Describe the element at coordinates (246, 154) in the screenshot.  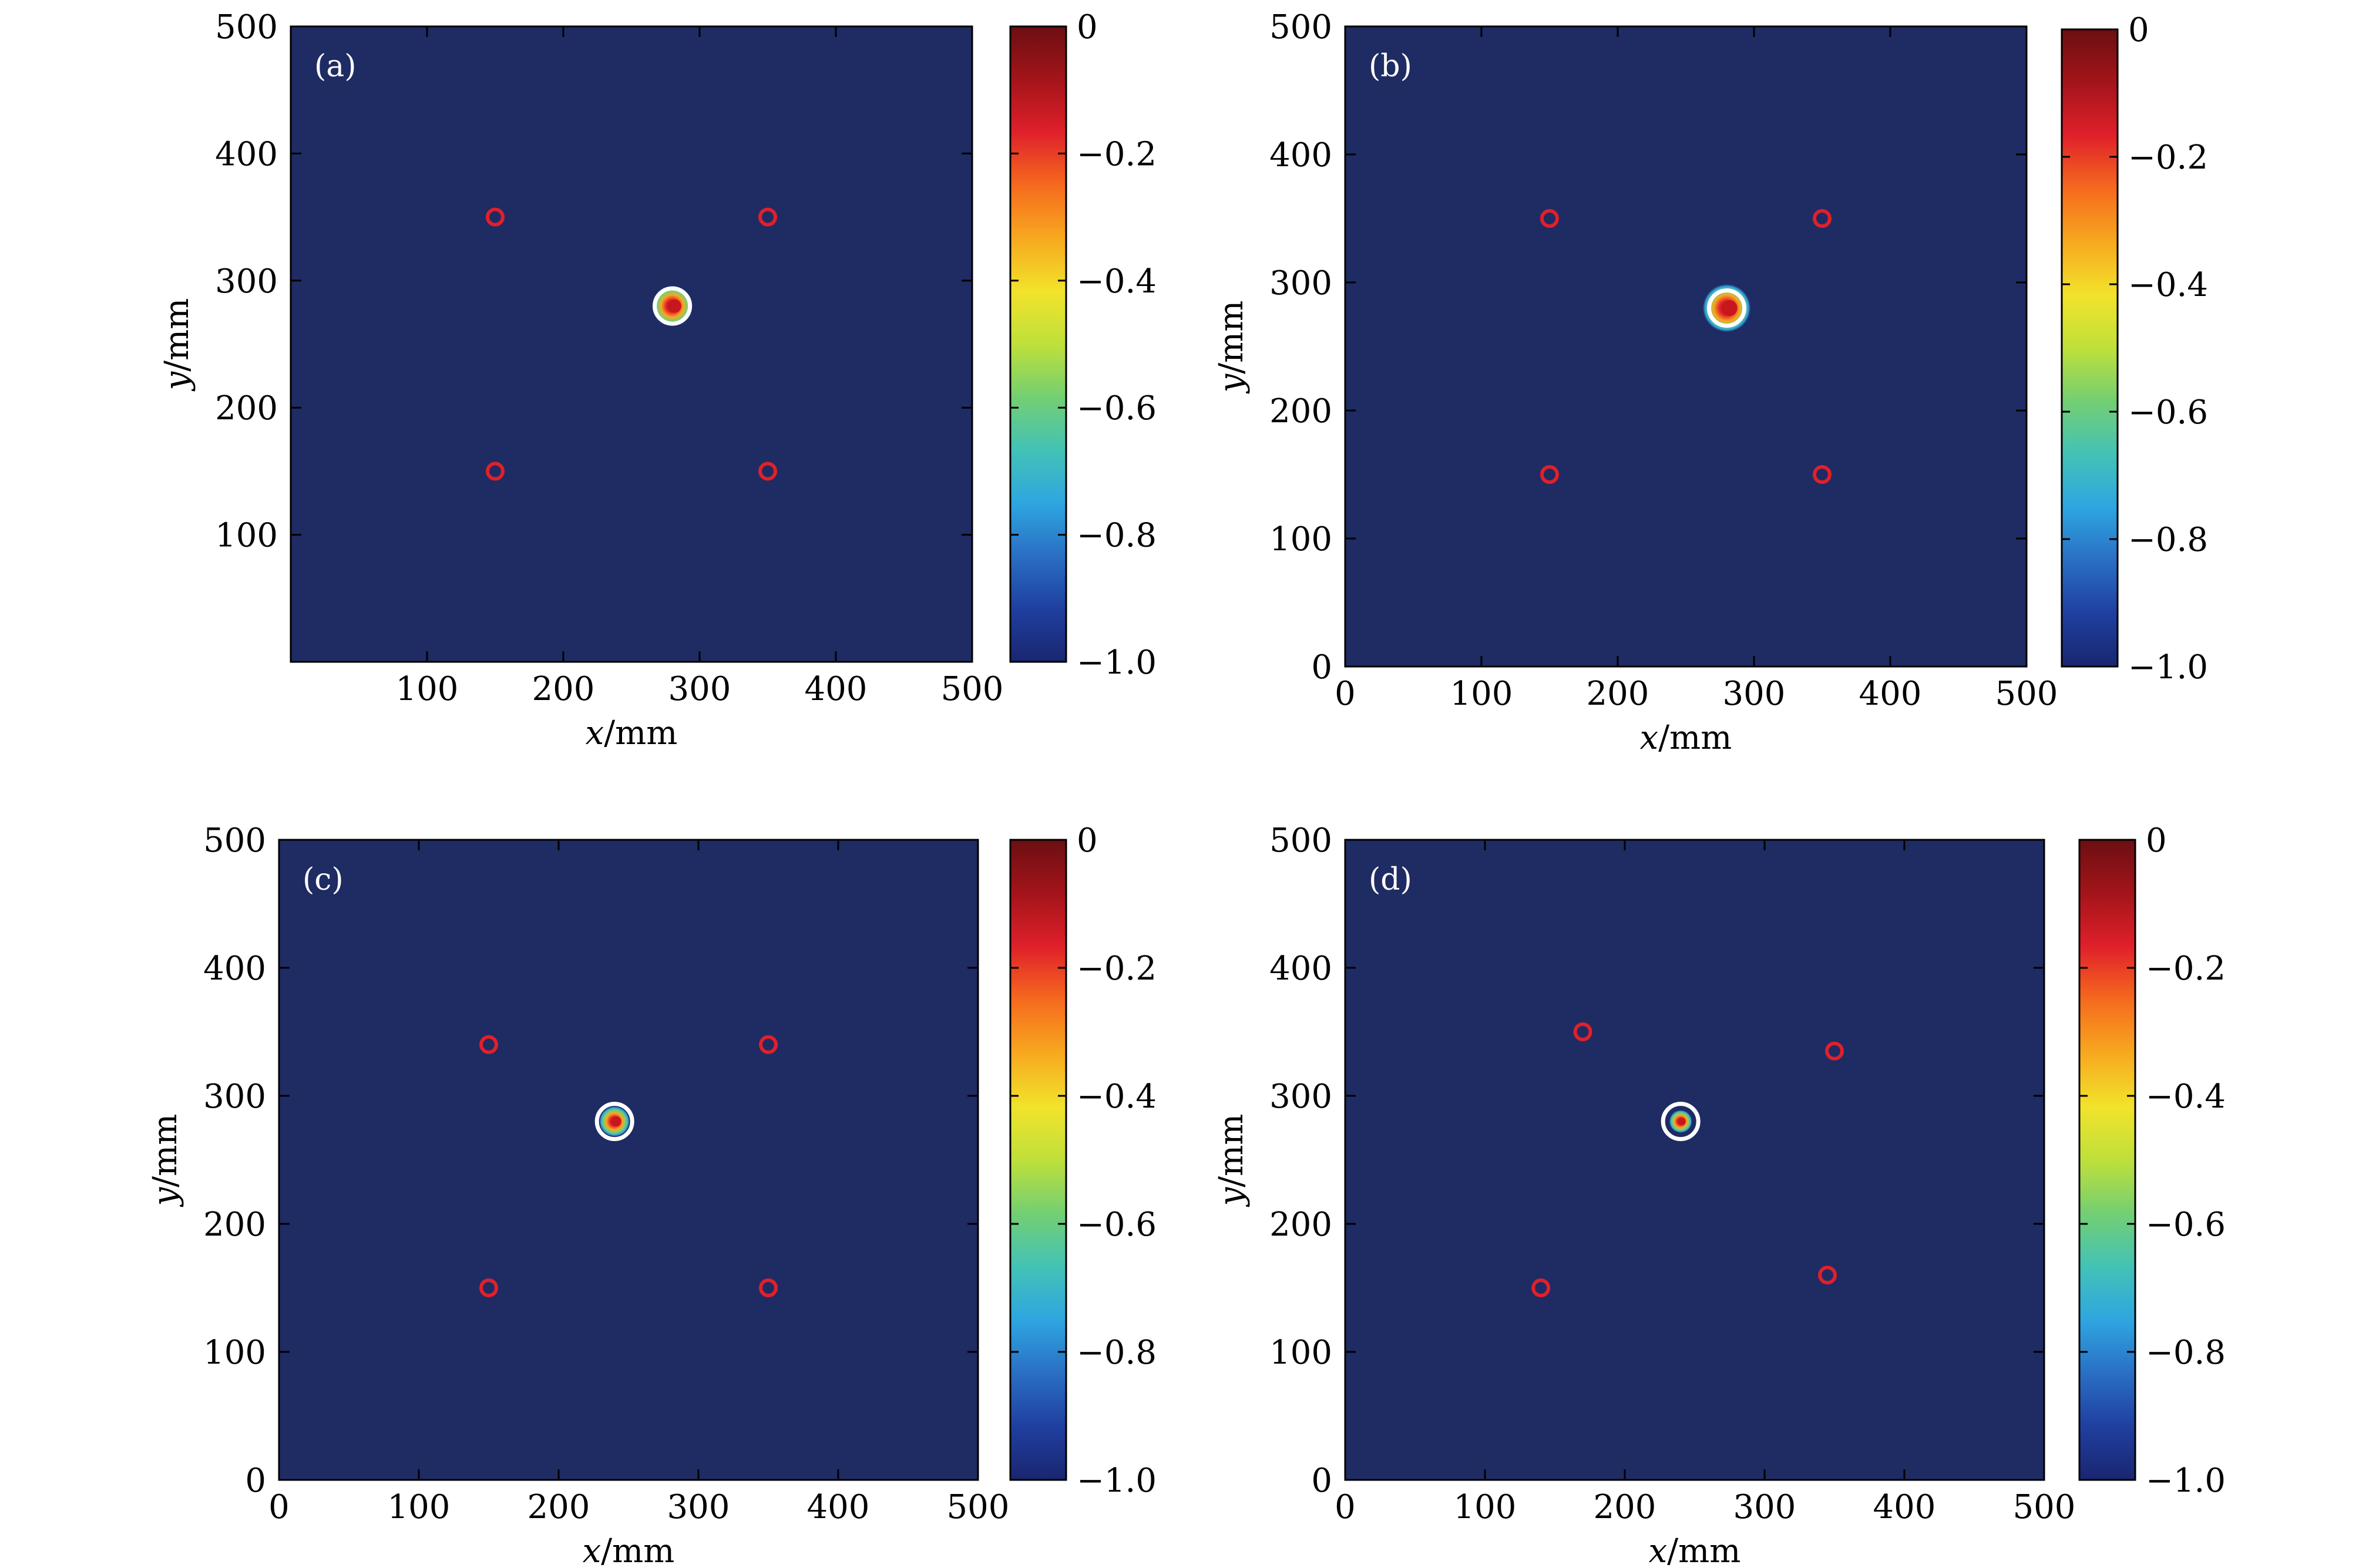
I see `y-tick-label: 400` at that location.